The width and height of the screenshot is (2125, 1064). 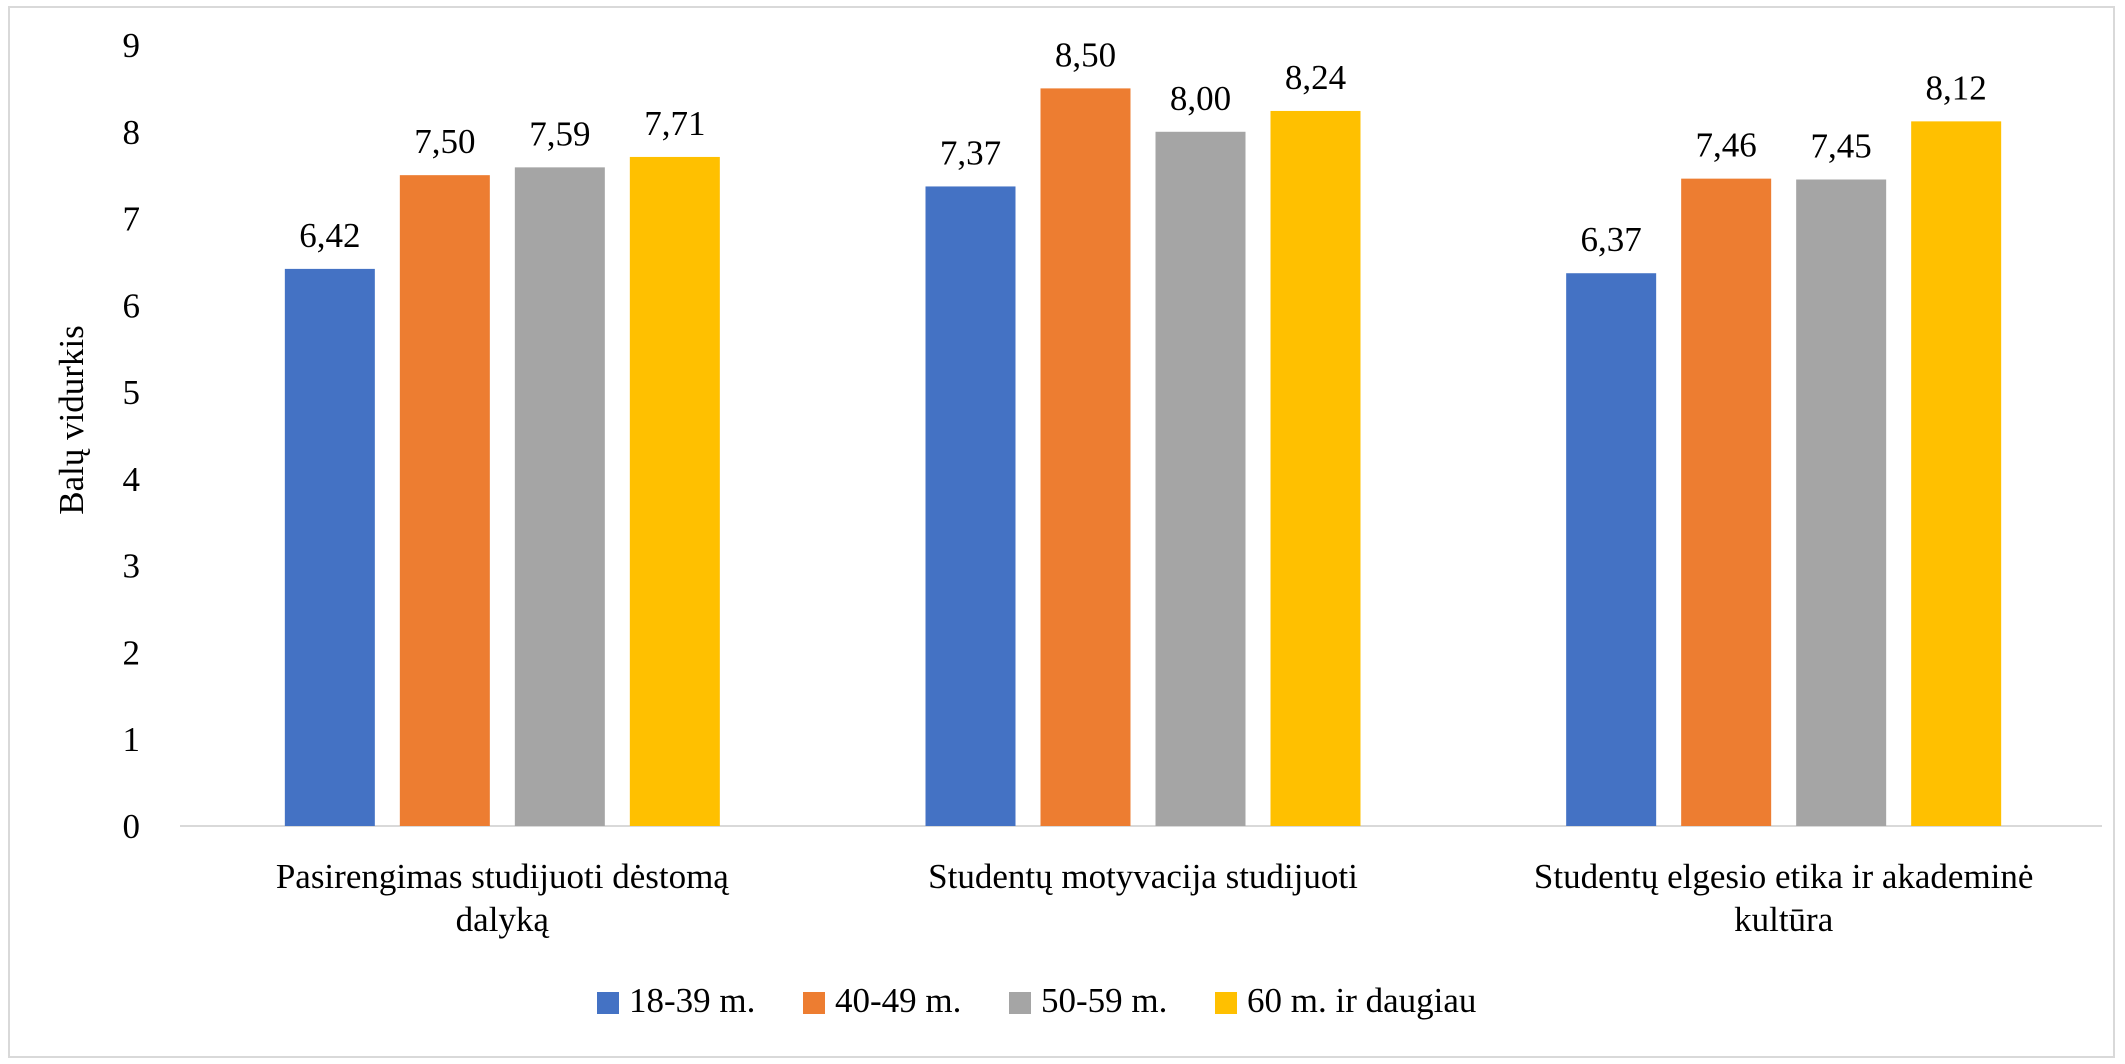 What do you see at coordinates (898, 1000) in the screenshot?
I see `legend-label: 40-49 m.` at bounding box center [898, 1000].